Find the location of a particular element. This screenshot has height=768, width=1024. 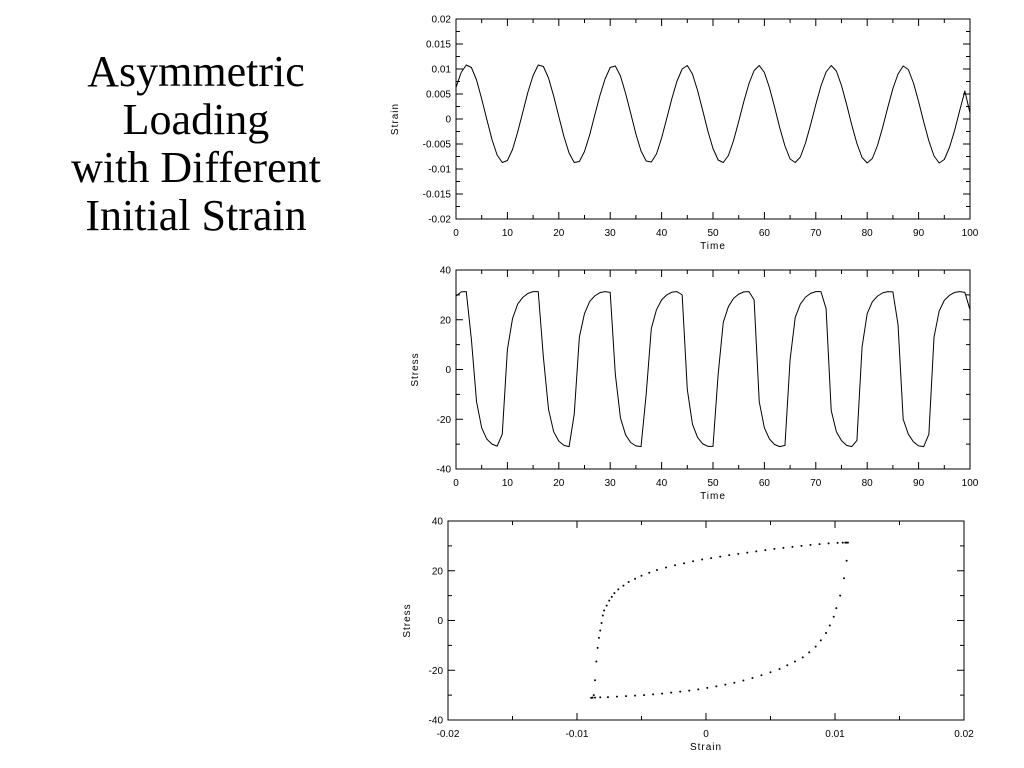

y-tick-label: -40 is located at coordinates (444, 470).